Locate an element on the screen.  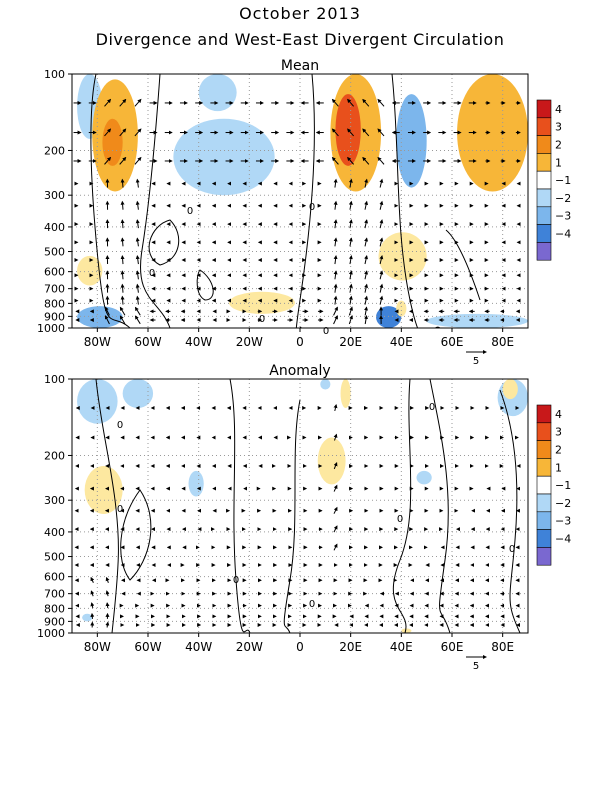
x-tick-label: 40W is located at coordinates (198, 647).